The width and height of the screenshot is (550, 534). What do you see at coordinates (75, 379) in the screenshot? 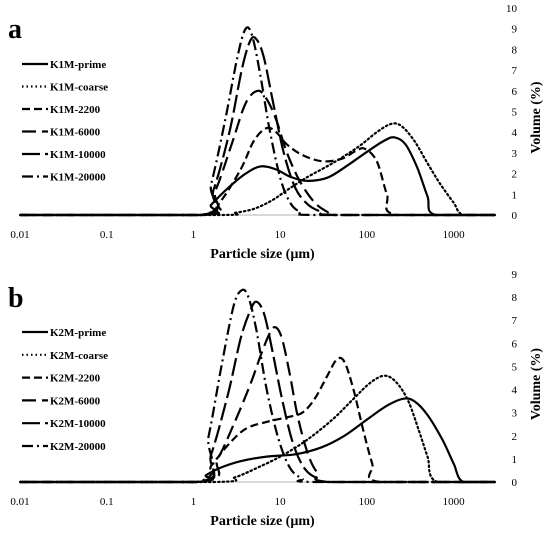
I see `legend-label: K2M-2200` at bounding box center [75, 379].